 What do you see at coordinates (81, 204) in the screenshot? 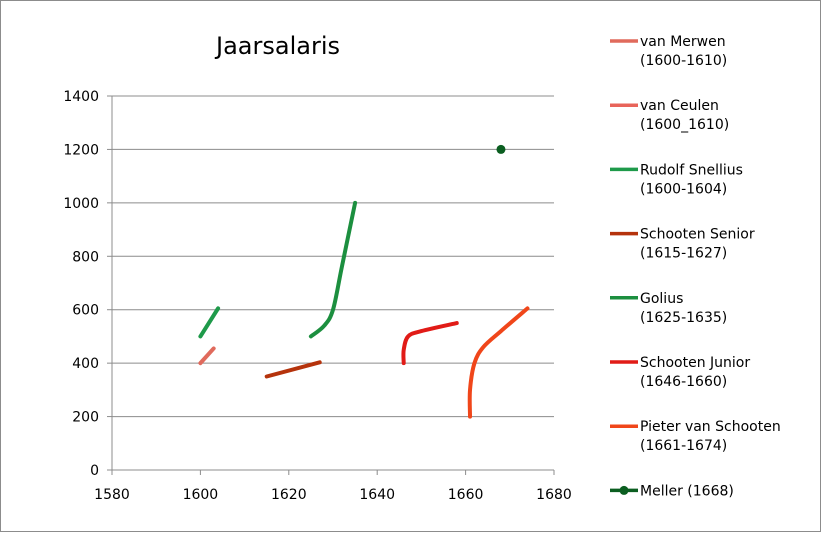
I see `y-tick-label: 1000` at bounding box center [81, 204].